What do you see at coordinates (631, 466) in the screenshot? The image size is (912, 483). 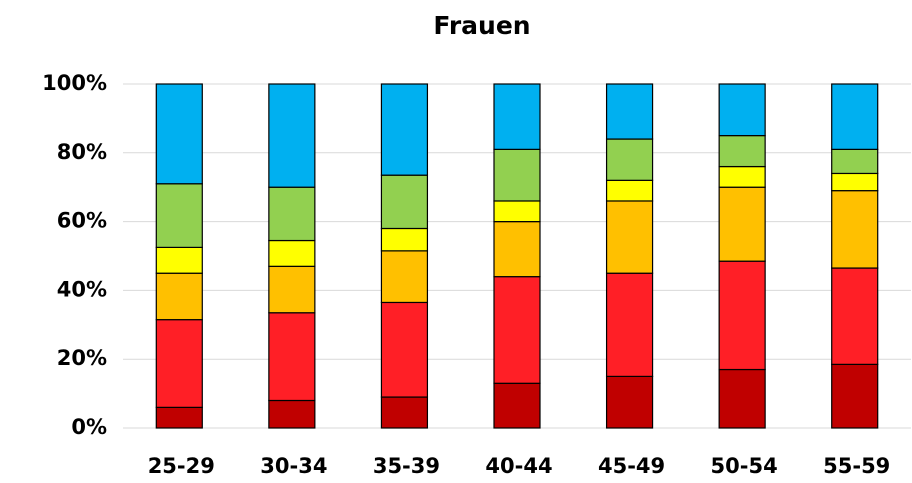 I see `x-tick-label: 45-49` at bounding box center [631, 466].